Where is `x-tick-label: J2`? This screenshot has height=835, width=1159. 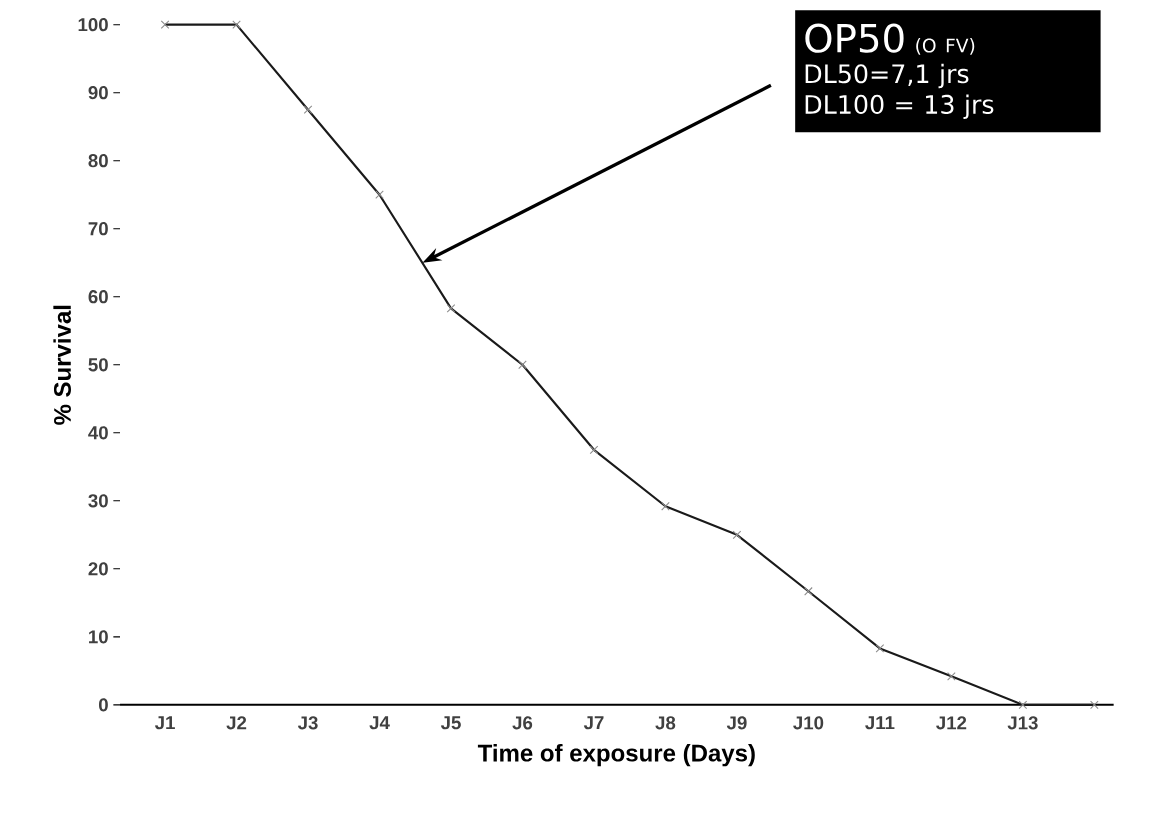 x-tick-label: J2 is located at coordinates (236, 723).